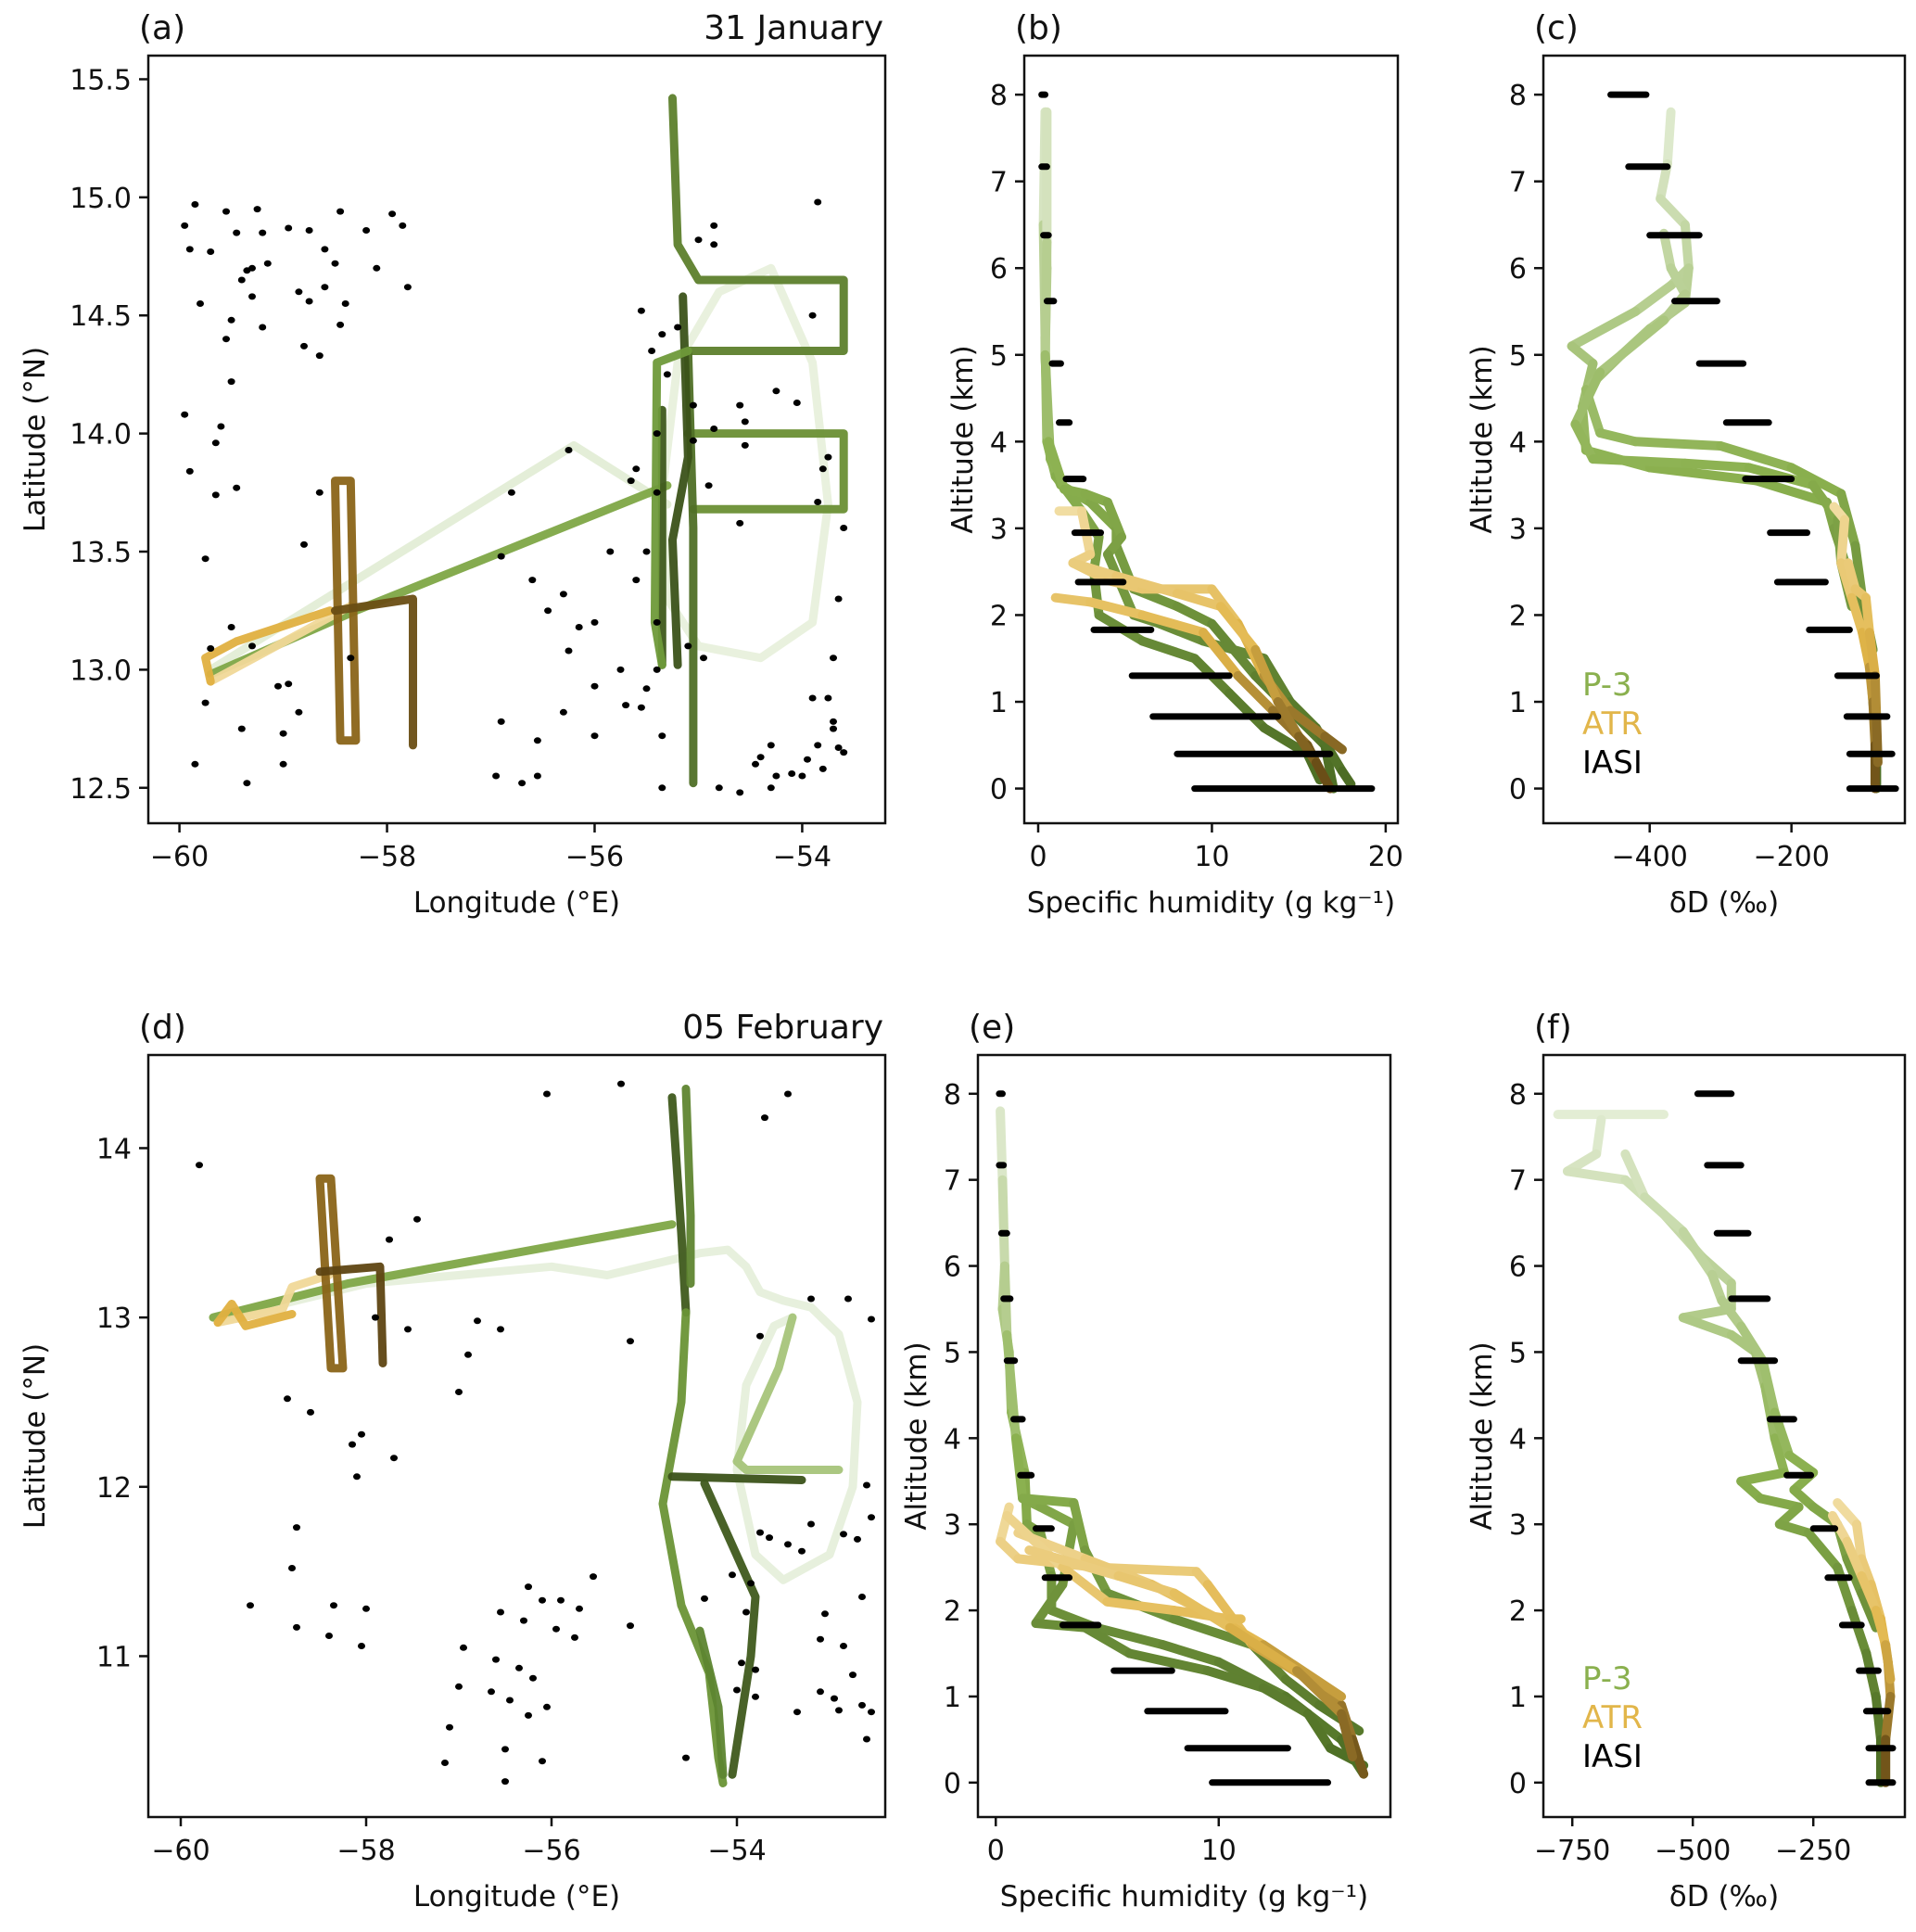 The width and height of the screenshot is (1916, 1932). Describe the element at coordinates (1518, 1353) in the screenshot. I see `y-tick-label: 5` at that location.